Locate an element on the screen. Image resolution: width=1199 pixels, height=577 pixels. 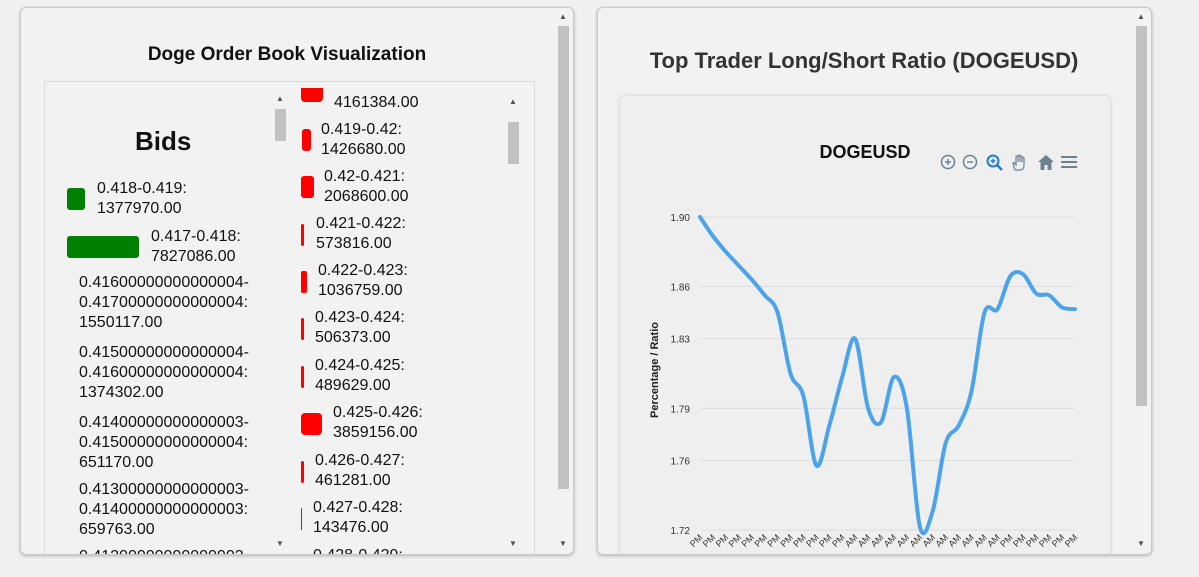
bid-amount: 1377970.00 is located at coordinates (139, 208).